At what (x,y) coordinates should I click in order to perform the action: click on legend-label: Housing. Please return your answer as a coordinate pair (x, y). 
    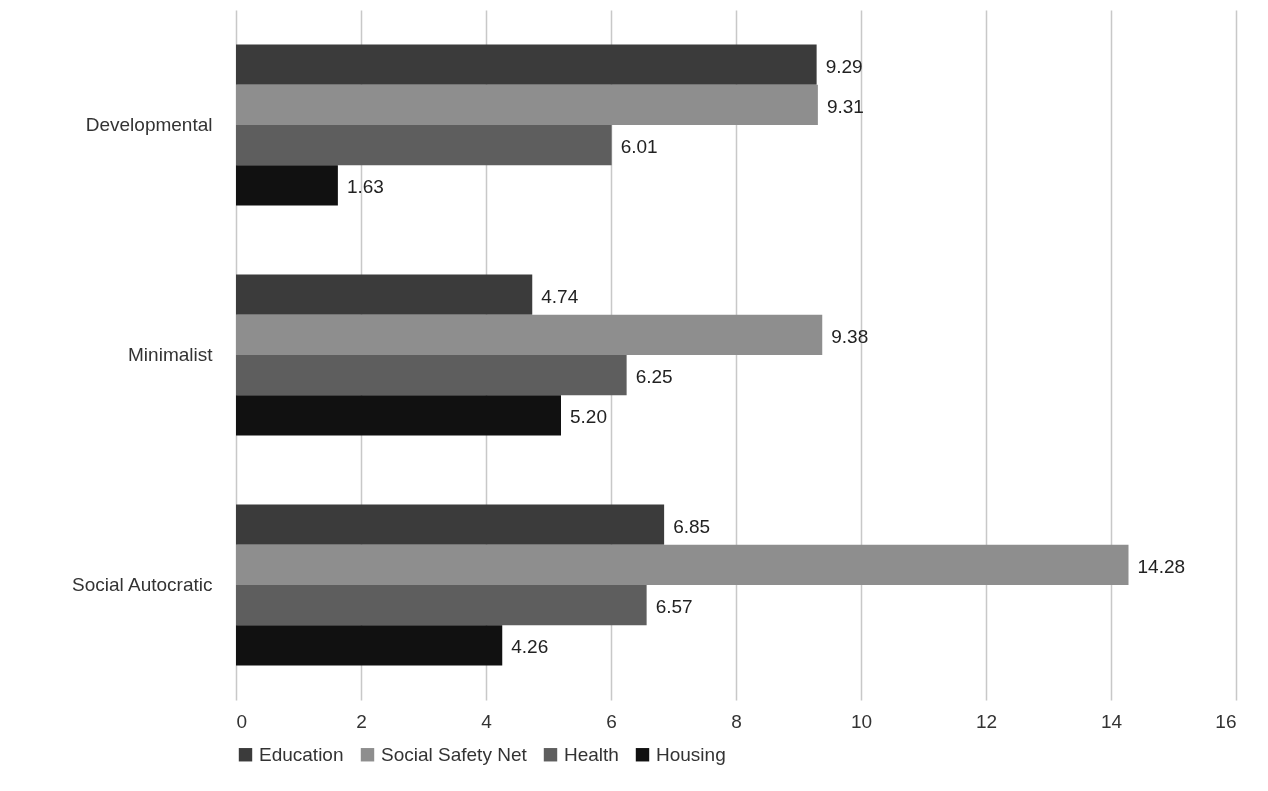
    Looking at the image, I should click on (691, 754).